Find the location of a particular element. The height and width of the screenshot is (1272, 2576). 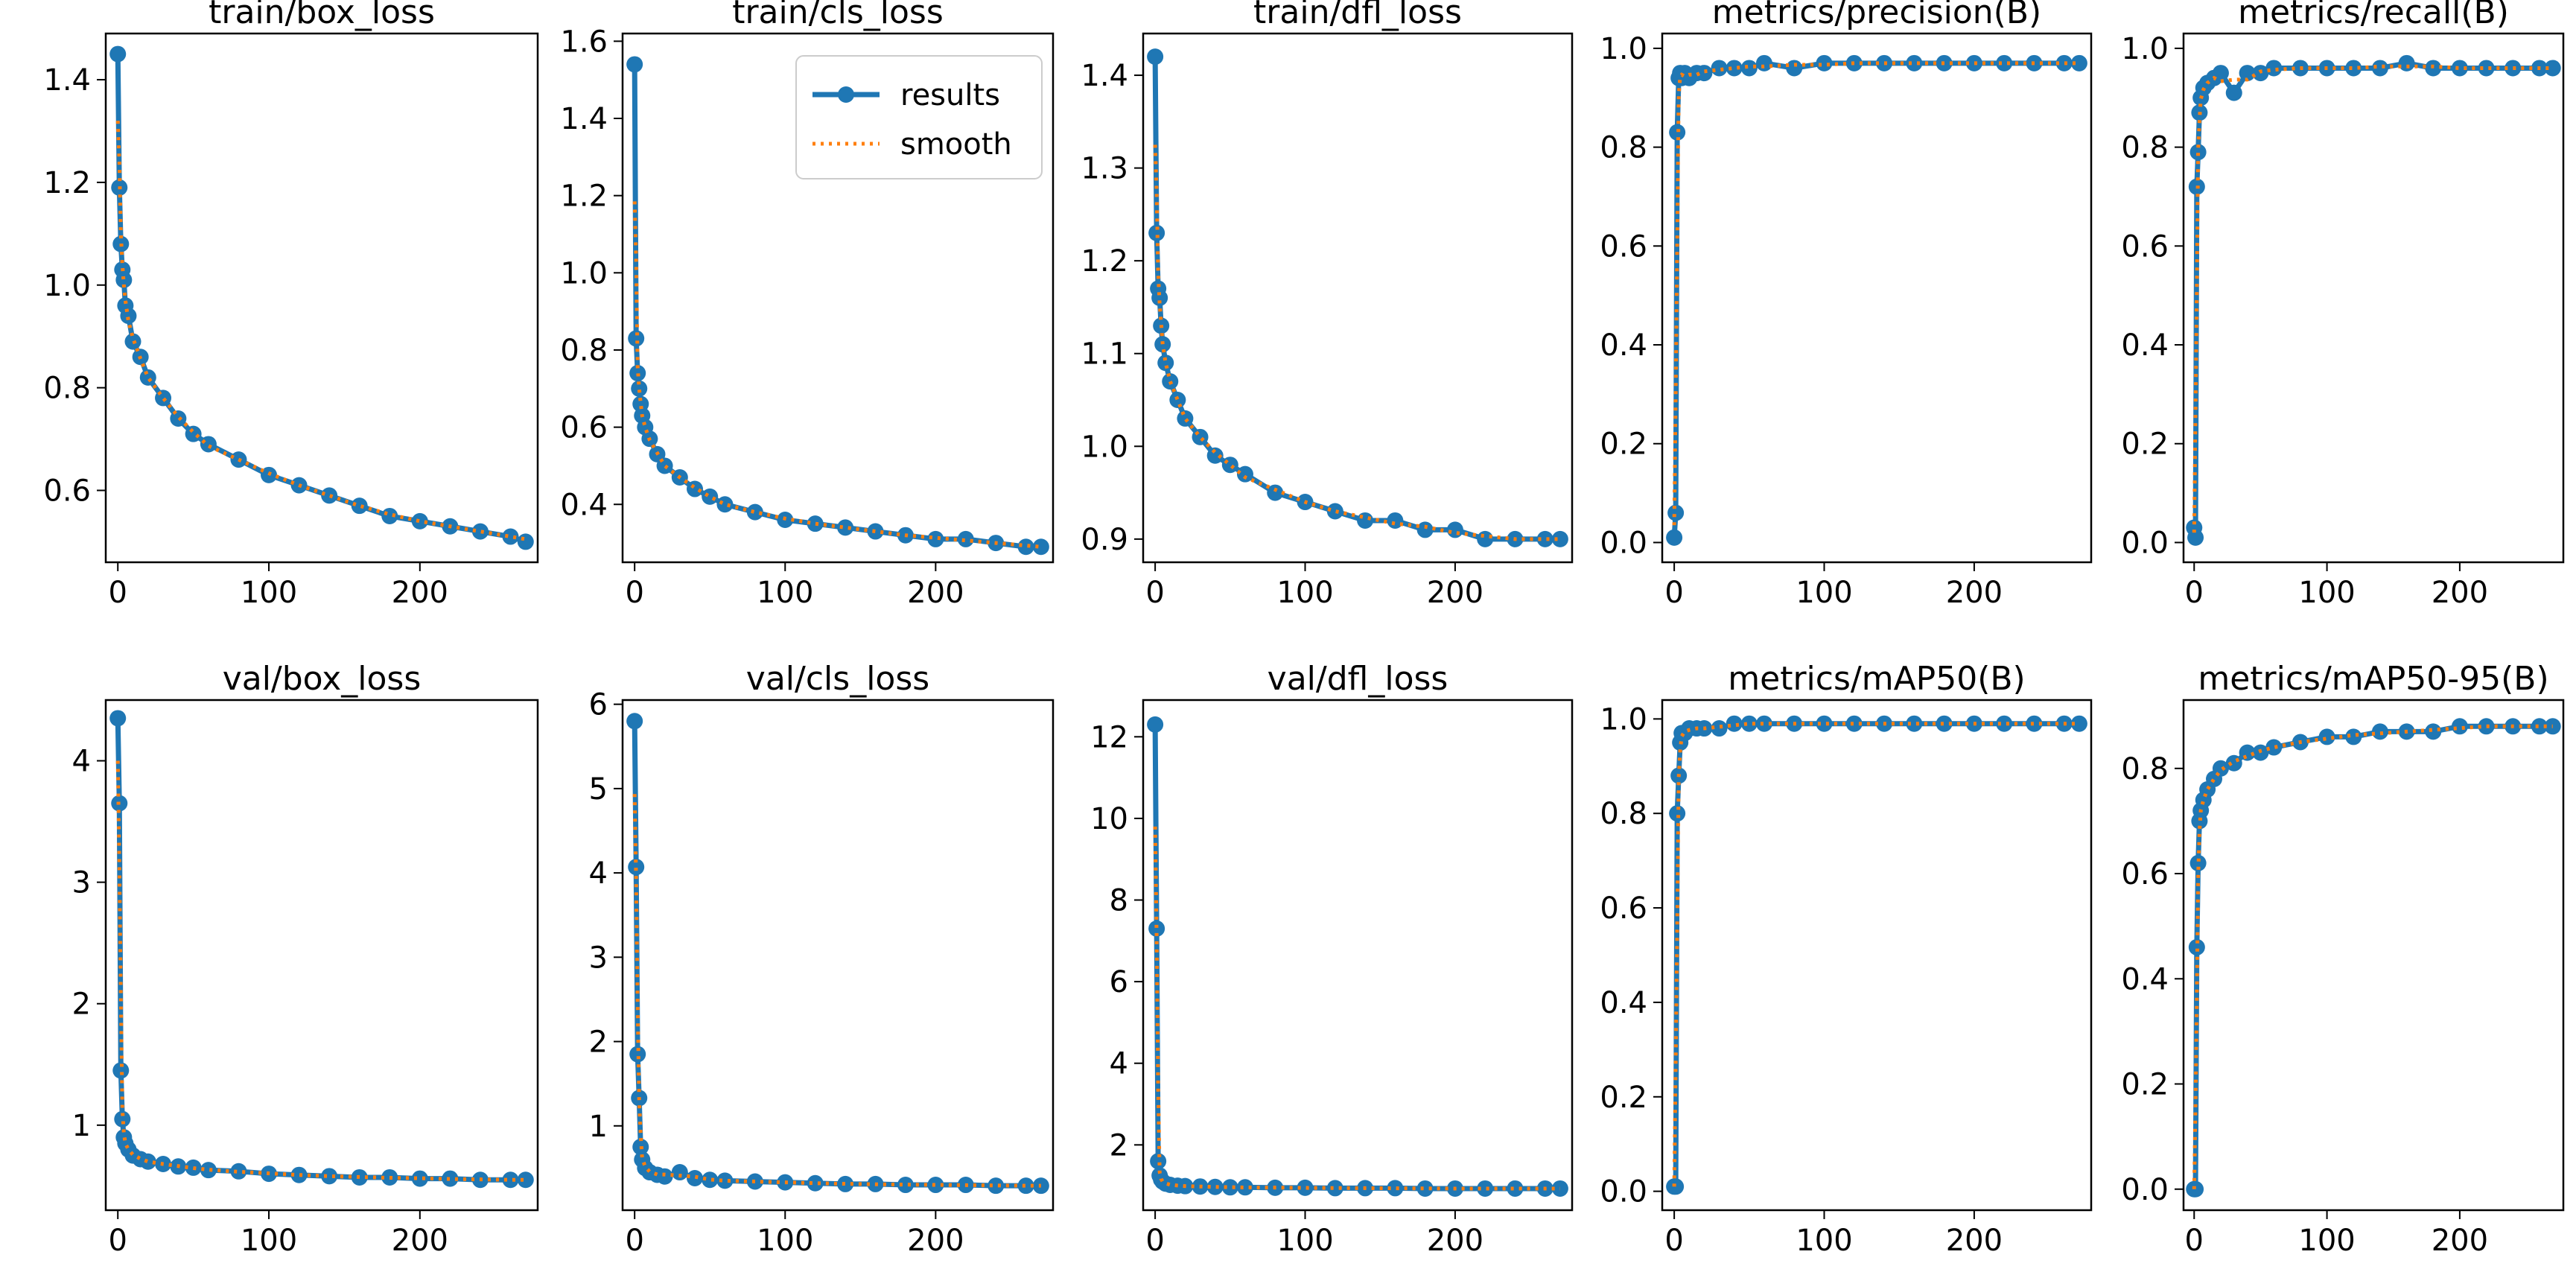

y-tick-label: 1.3 is located at coordinates (1104, 169).